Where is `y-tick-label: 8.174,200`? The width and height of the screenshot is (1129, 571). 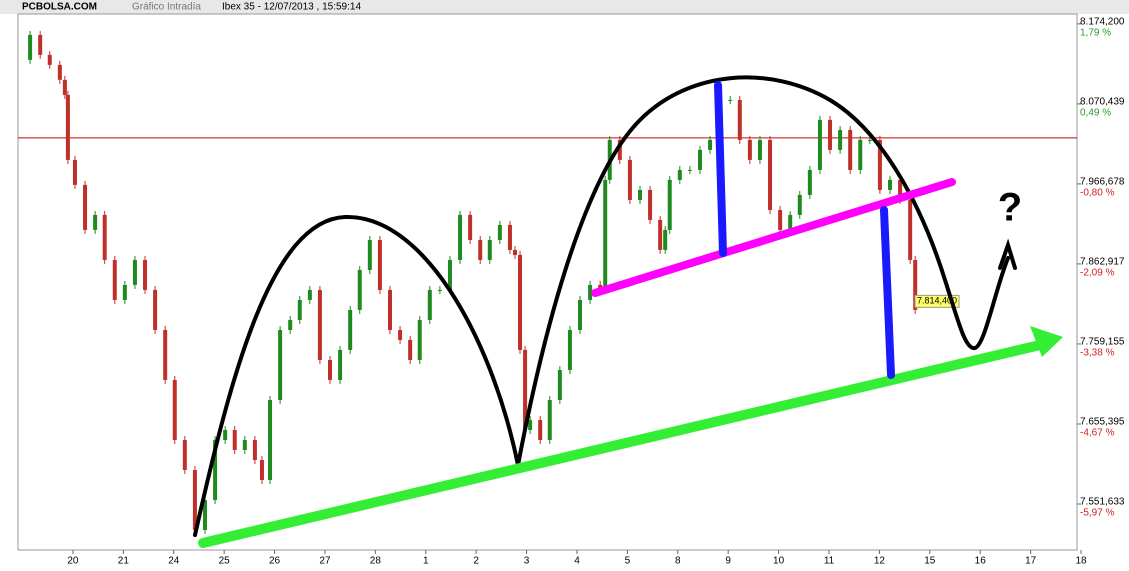
y-tick-label: 8.174,200 is located at coordinates (1102, 22).